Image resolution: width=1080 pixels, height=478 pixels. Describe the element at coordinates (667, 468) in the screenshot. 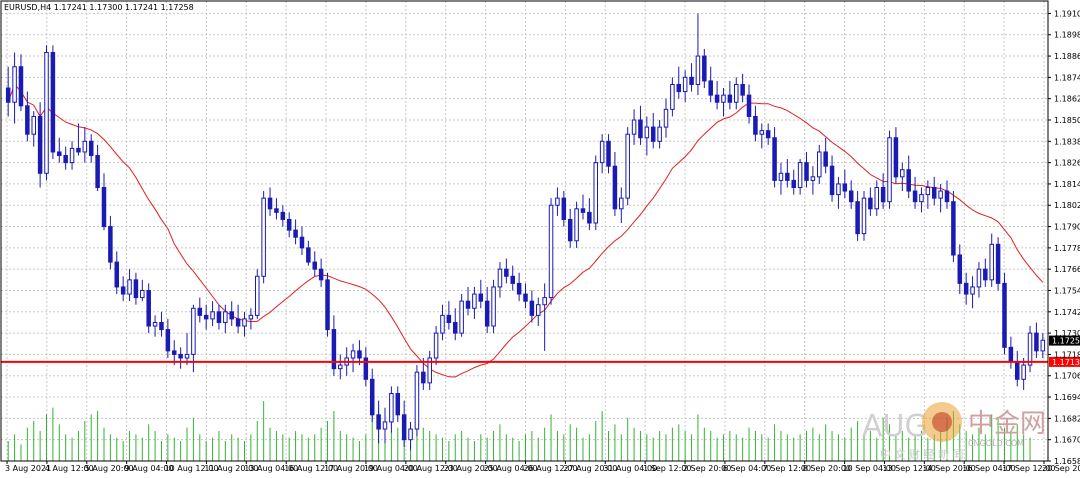

I see `x-tick-label: 1 Sep 12:00` at that location.